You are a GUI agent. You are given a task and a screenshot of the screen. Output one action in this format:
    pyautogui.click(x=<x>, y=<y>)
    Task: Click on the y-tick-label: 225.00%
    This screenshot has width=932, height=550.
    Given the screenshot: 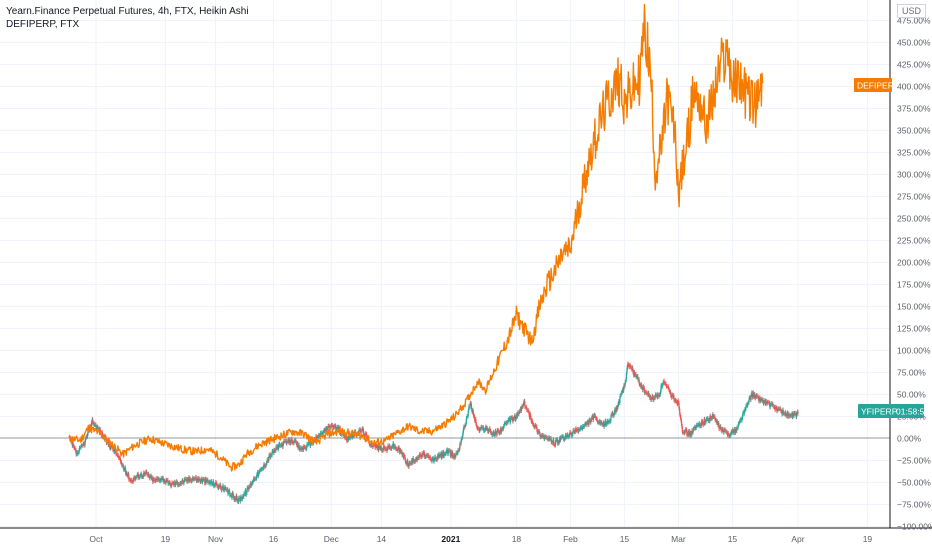 What is the action you would take?
    pyautogui.click(x=914, y=241)
    